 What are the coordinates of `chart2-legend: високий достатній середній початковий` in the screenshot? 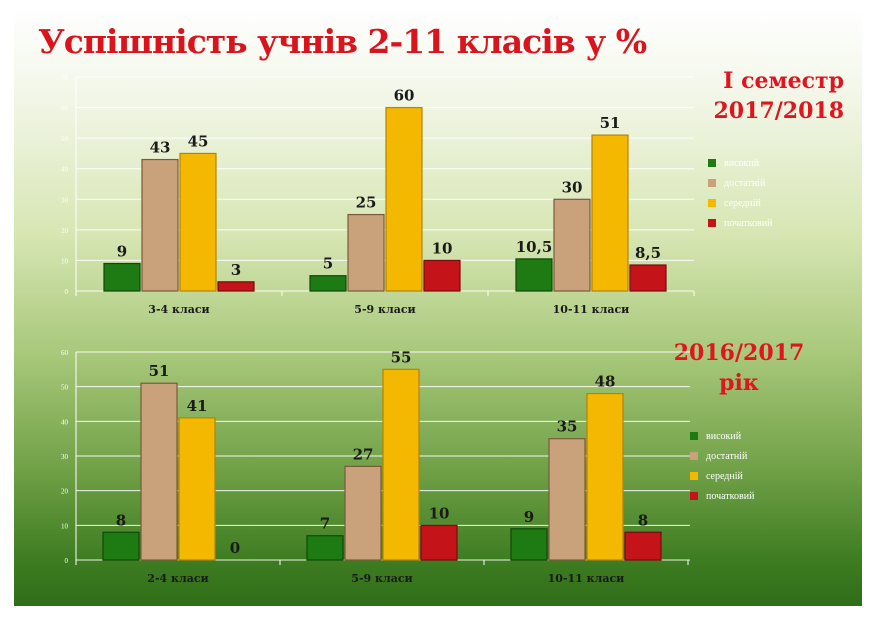 It's located at (722, 466).